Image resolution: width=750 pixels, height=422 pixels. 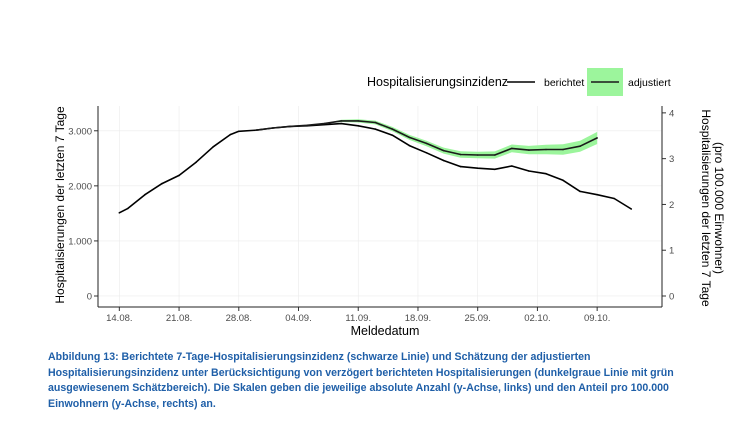 I want to click on legend-label-berichtet: berichtet, so click(x=564, y=83).